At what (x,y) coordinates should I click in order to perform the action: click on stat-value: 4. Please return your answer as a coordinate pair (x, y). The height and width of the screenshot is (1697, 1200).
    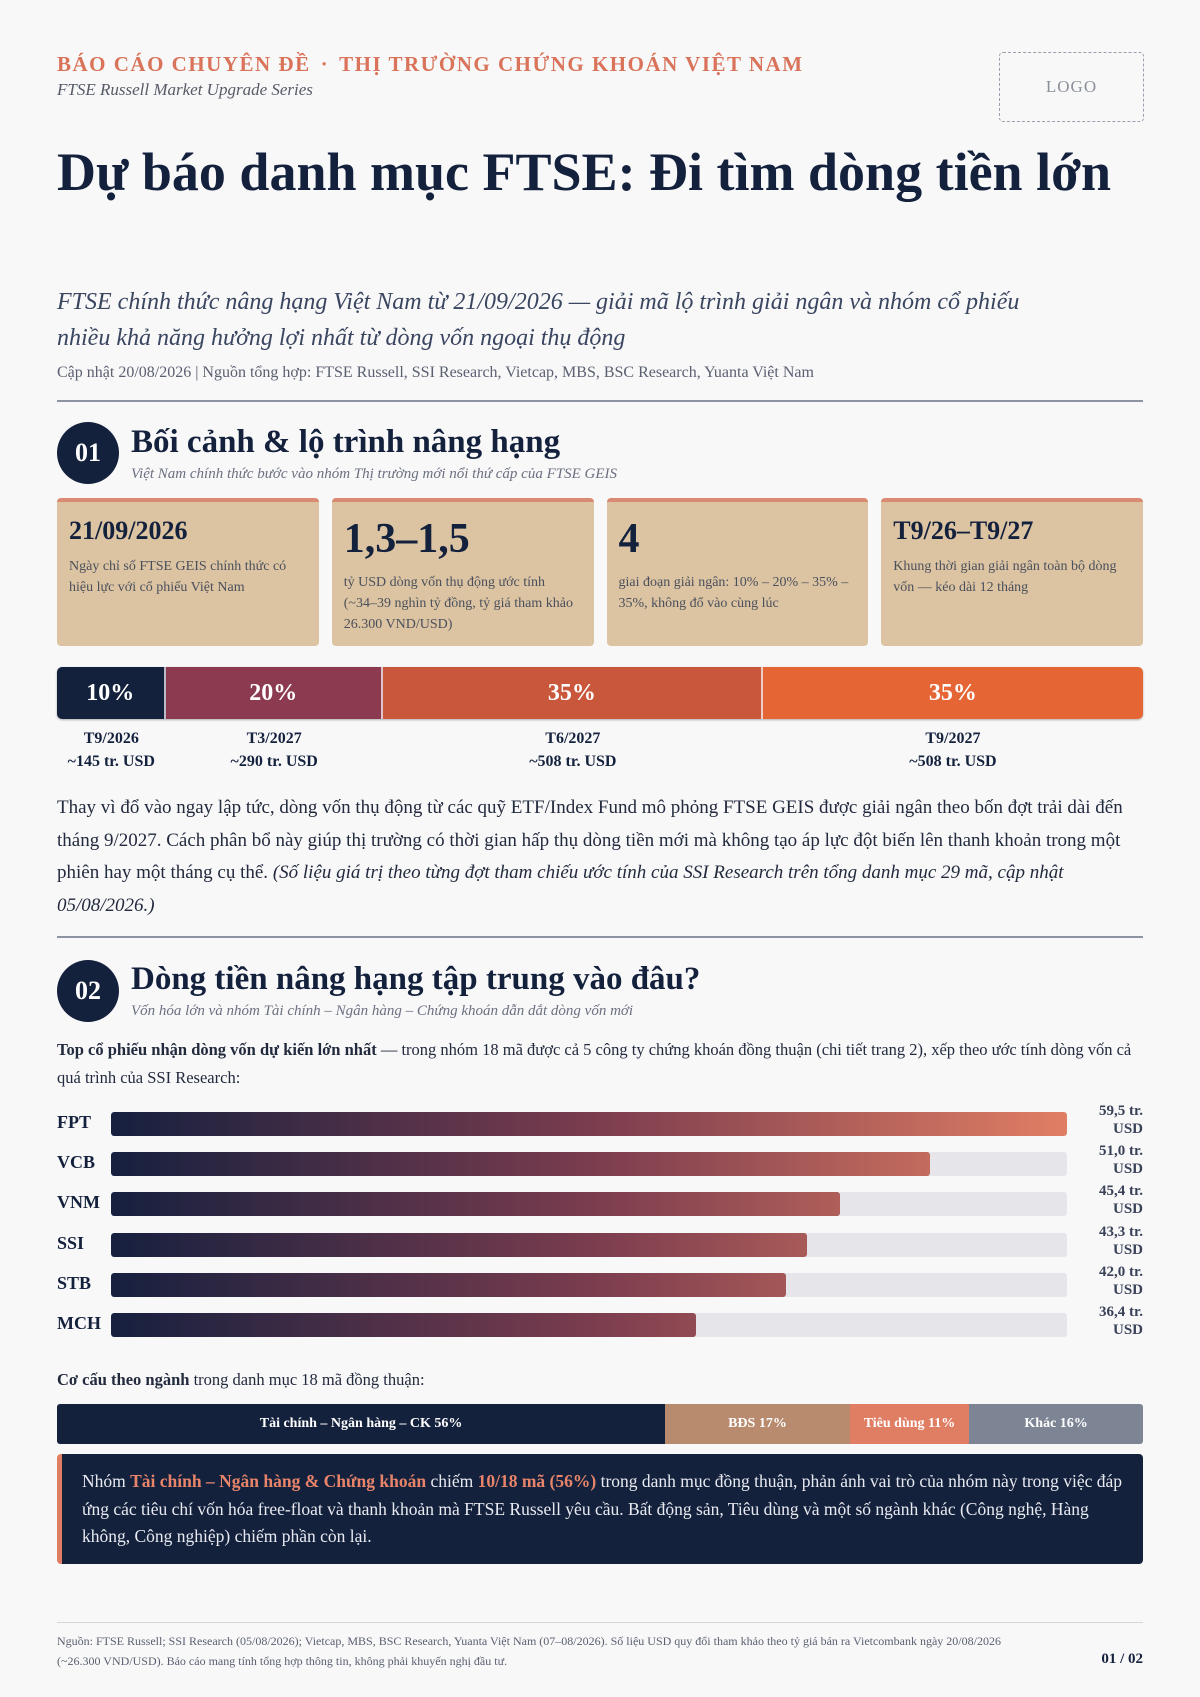
    Looking at the image, I should click on (629, 539).